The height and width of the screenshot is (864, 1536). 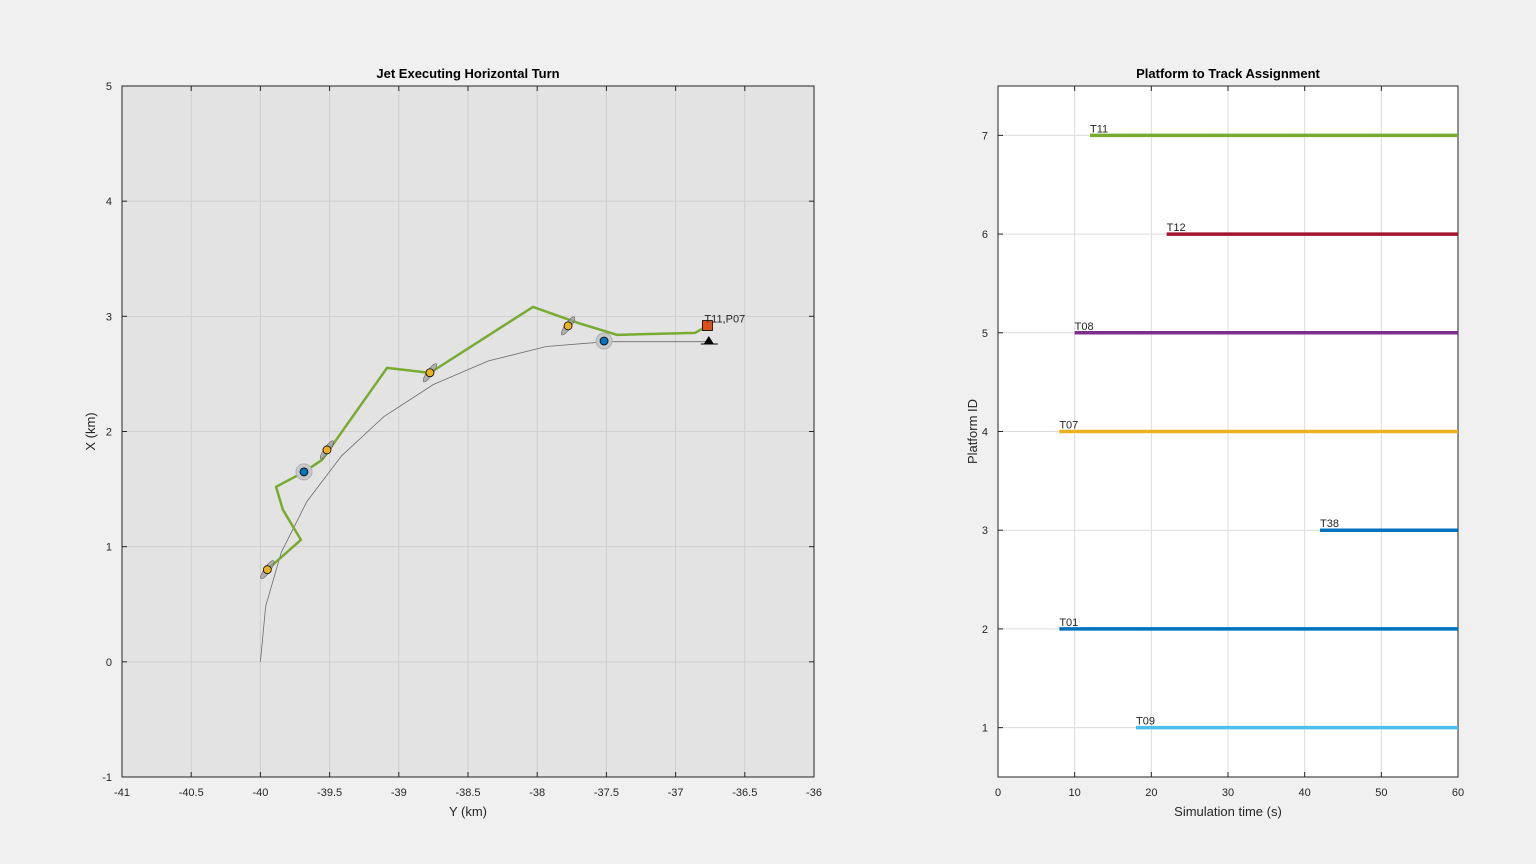 What do you see at coordinates (1068, 623) in the screenshot?
I see `assignment-label: T01` at bounding box center [1068, 623].